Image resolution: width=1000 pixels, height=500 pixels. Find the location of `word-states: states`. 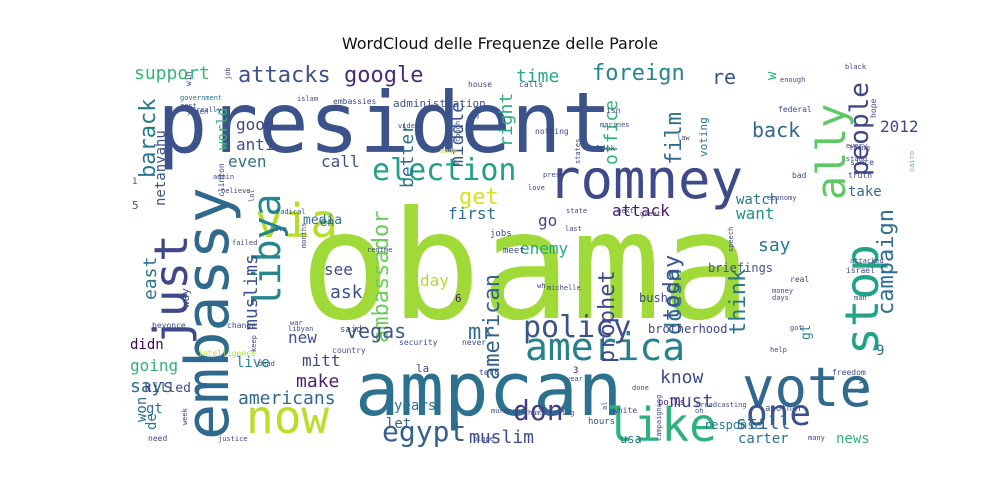

word-states: states is located at coordinates (578, 151).